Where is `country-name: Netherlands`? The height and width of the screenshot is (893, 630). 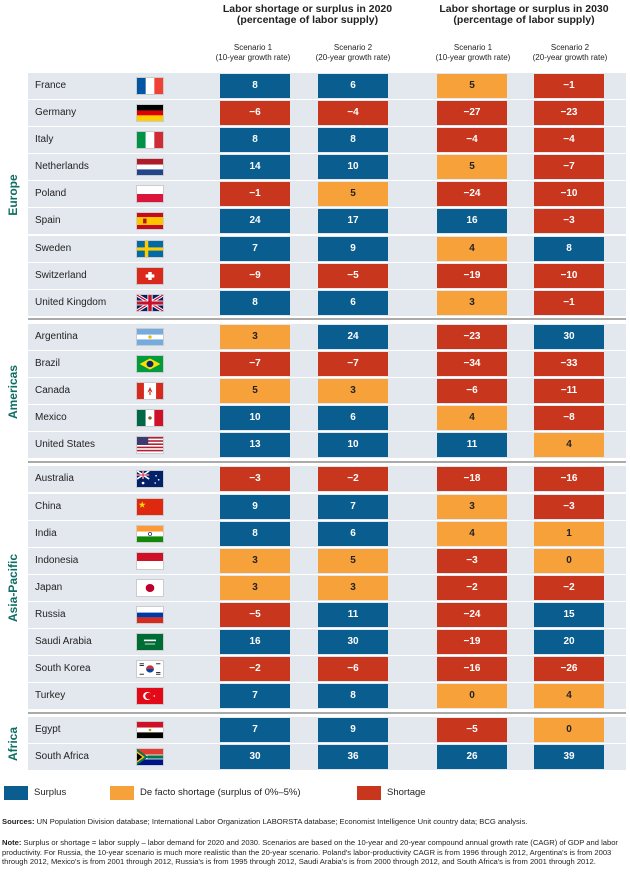
country-name: Netherlands is located at coordinates (62, 166).